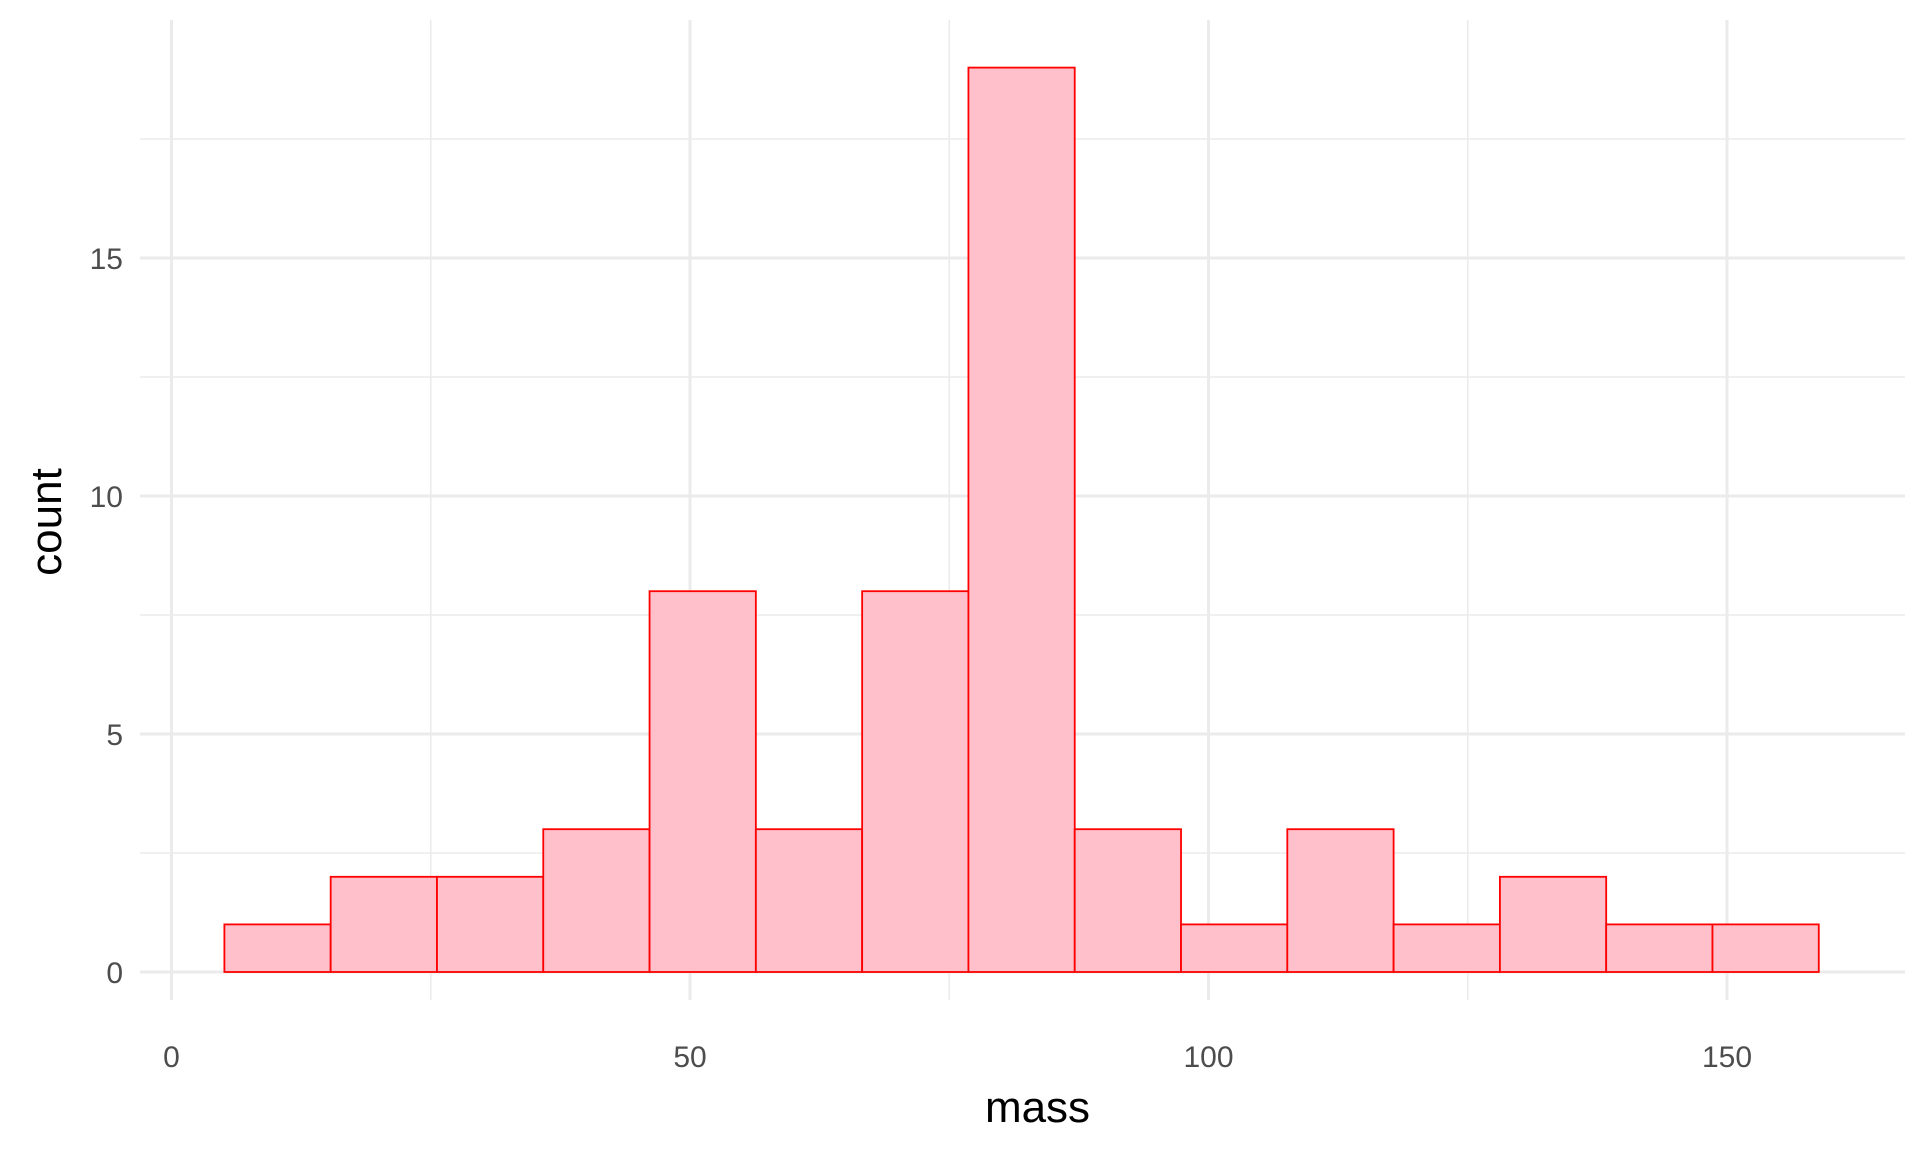 This screenshot has width=1920, height=1152. What do you see at coordinates (957, 1057) in the screenshot?
I see `x-axis-tick-labels: 0 50 100 150` at bounding box center [957, 1057].